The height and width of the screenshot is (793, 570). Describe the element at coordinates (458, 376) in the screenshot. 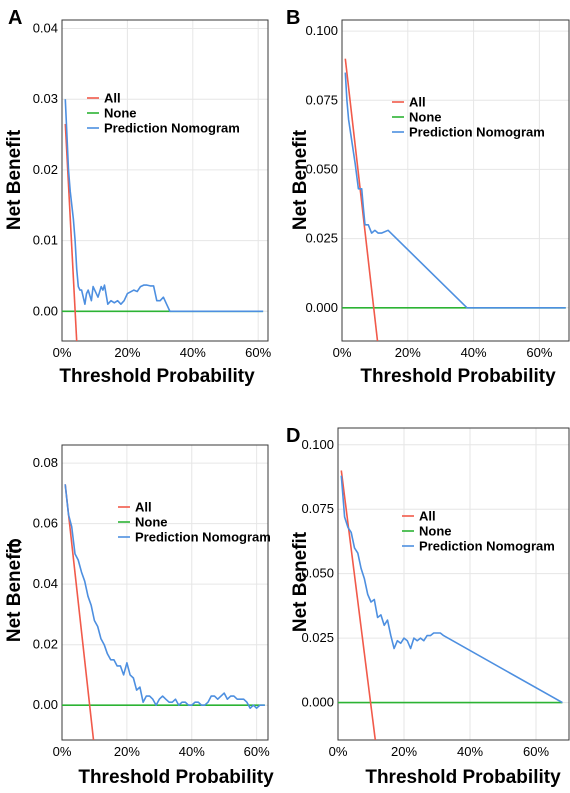

I see `panel-b-x-axis-title: Threshold Probability` at that location.